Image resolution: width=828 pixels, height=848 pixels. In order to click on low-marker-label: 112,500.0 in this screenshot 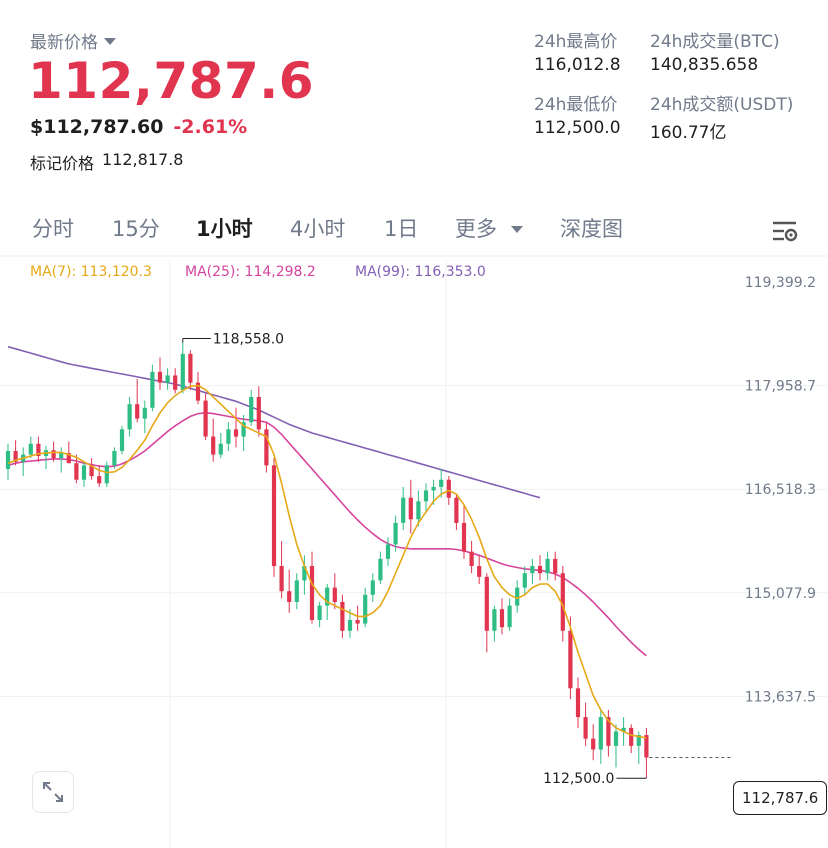, I will do `click(578, 779)`.